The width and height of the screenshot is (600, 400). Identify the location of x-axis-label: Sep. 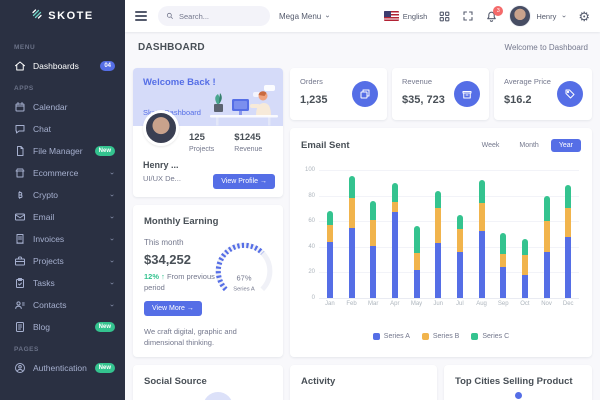
(503, 304).